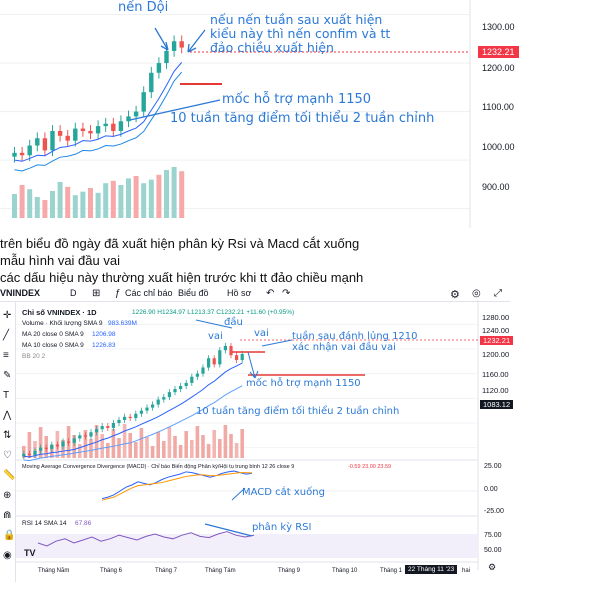 This screenshot has width=600, height=600. Describe the element at coordinates (498, 107) in the screenshot. I see `top-price-tick-1100: 1100.00` at that location.